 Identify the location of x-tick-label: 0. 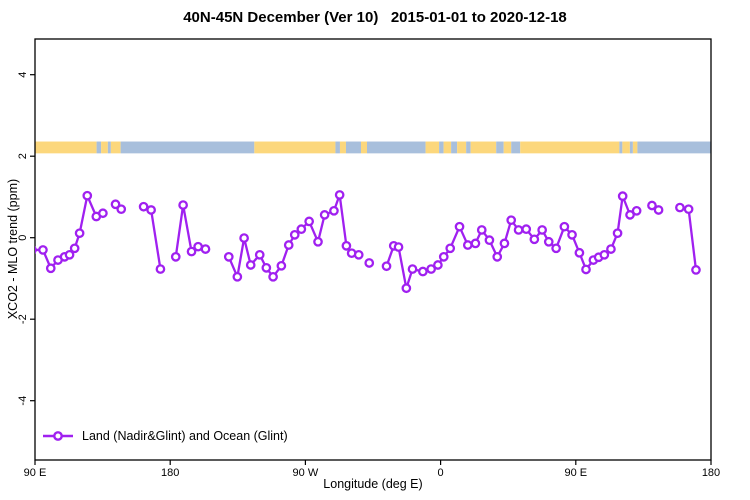
(441, 473).